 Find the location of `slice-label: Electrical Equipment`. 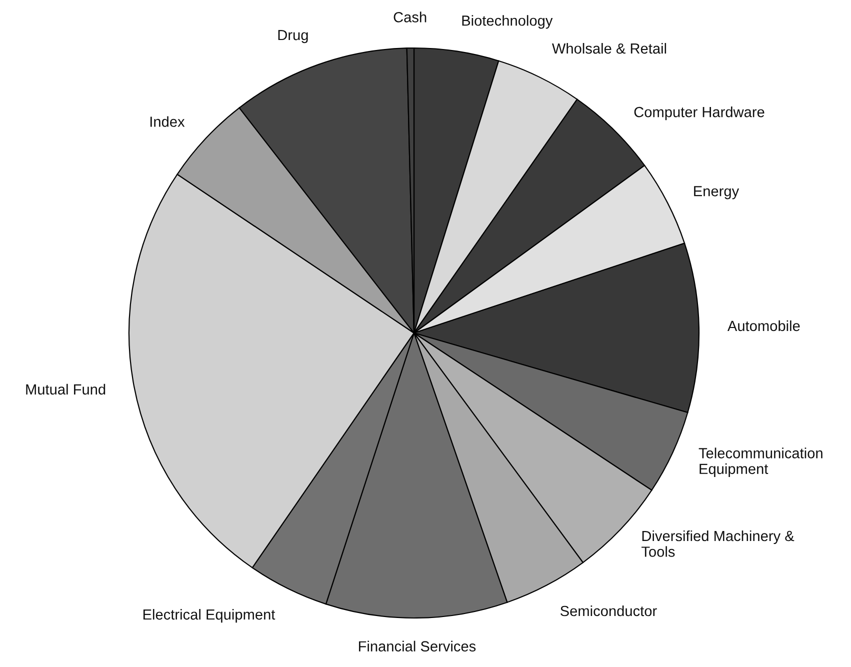

slice-label: Electrical Equipment is located at coordinates (209, 615).